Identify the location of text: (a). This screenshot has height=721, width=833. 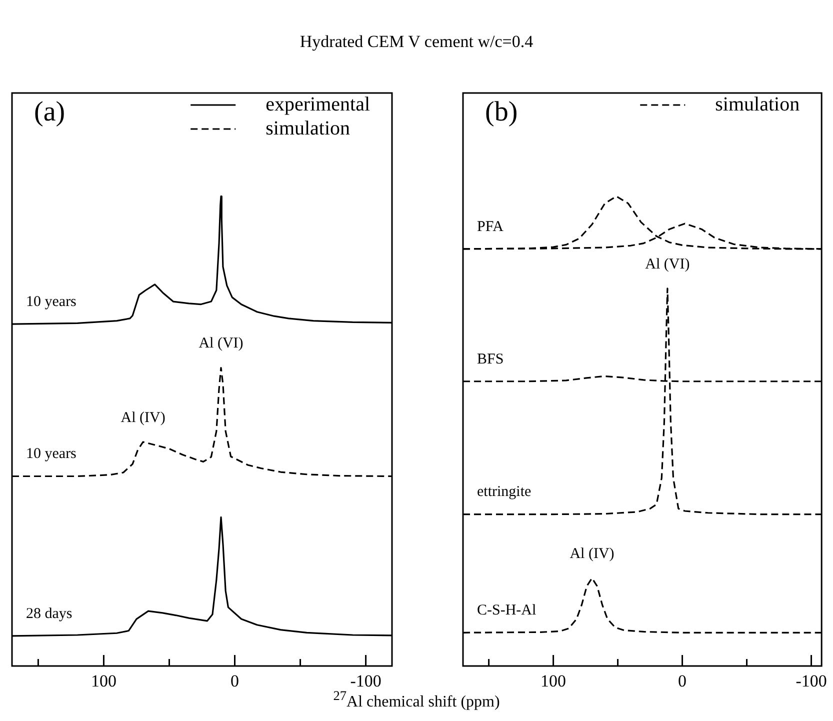
(50, 112).